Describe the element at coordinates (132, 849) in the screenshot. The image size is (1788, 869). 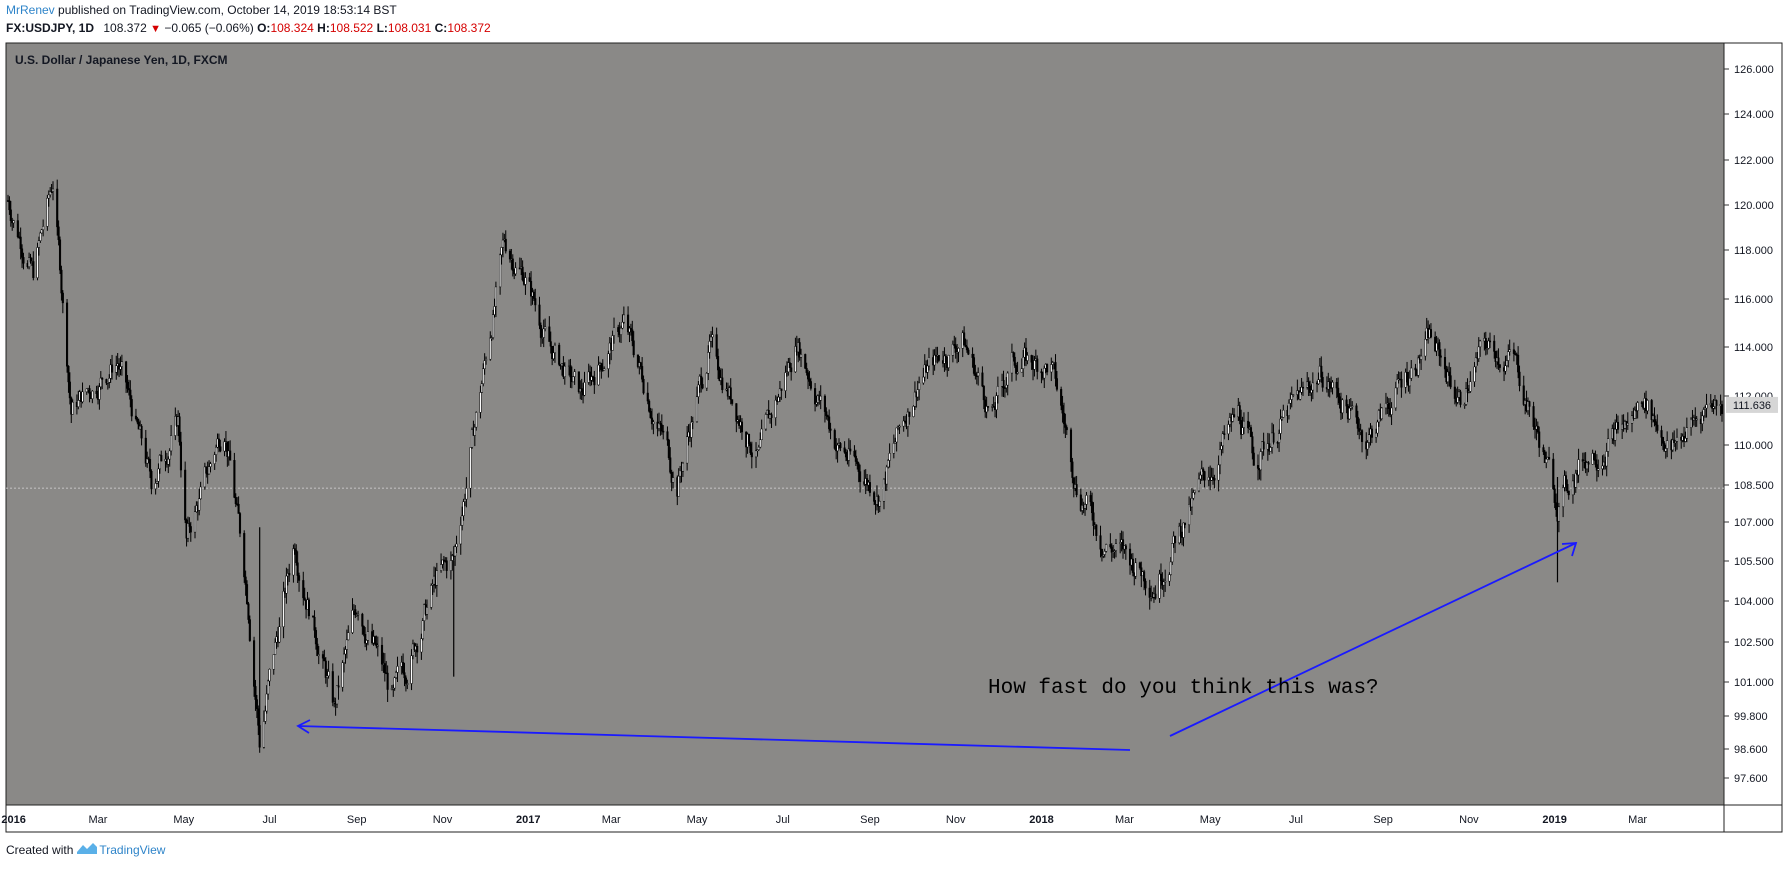
I see `tradingview-link: TradingView` at that location.